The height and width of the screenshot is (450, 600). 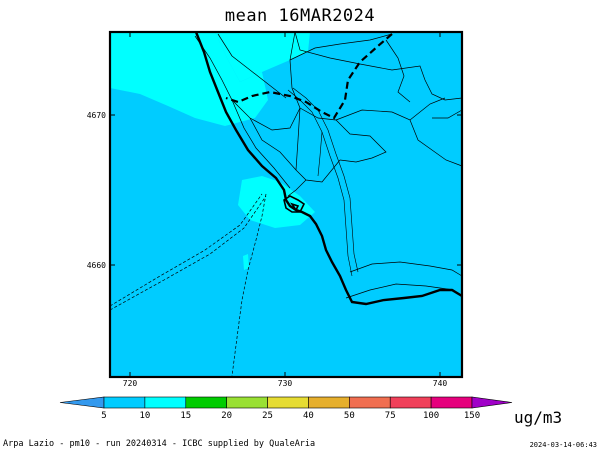 I want to click on map-title: mean 16MAR2024, so click(x=300, y=16).